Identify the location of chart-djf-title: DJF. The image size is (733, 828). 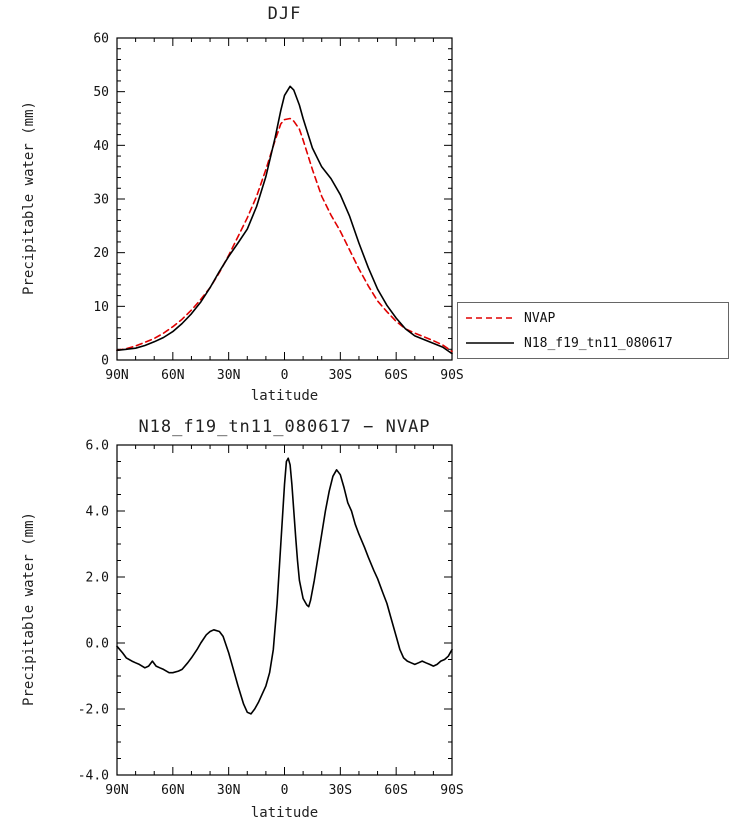
(284, 14).